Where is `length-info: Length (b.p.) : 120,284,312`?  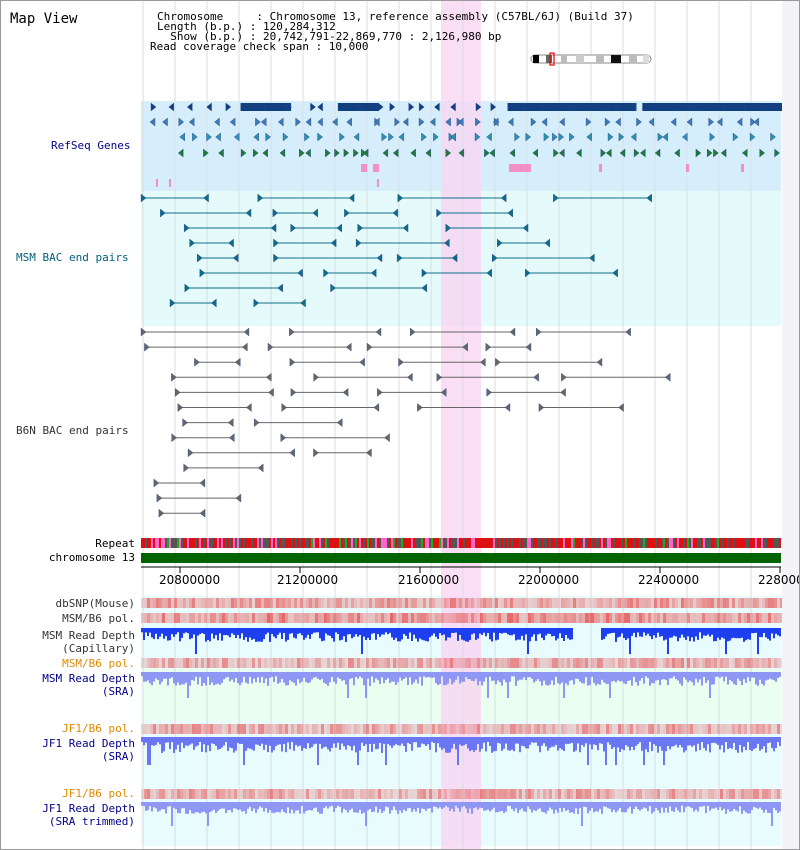
length-info: Length (b.p.) : 120,284,312 is located at coordinates (246, 26).